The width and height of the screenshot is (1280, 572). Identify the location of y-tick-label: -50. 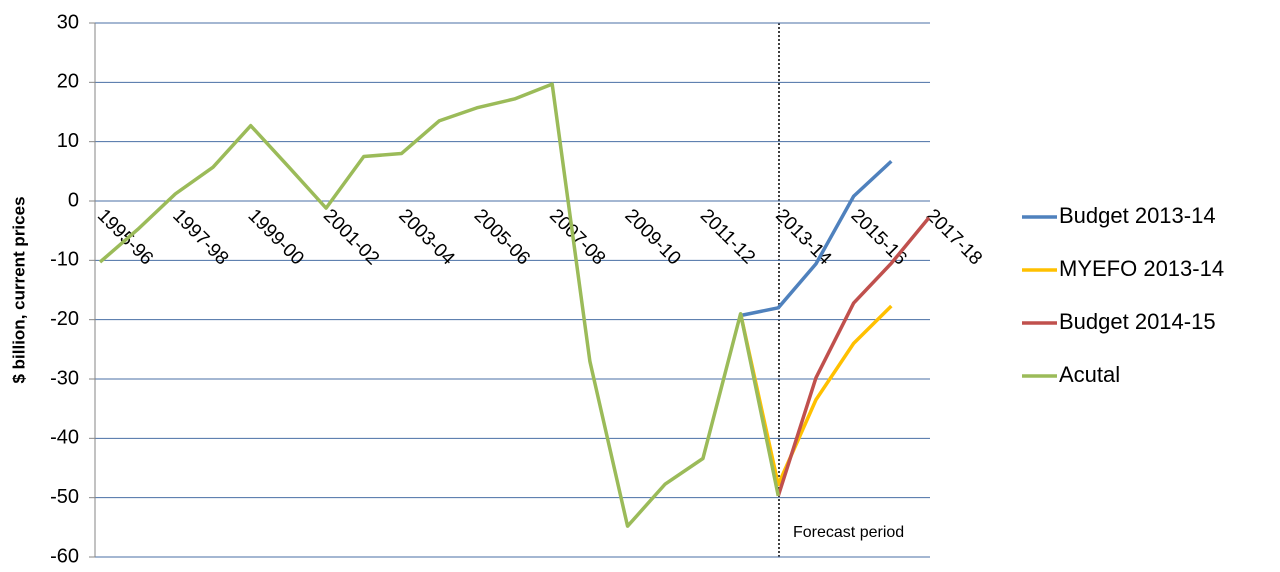
(64, 497).